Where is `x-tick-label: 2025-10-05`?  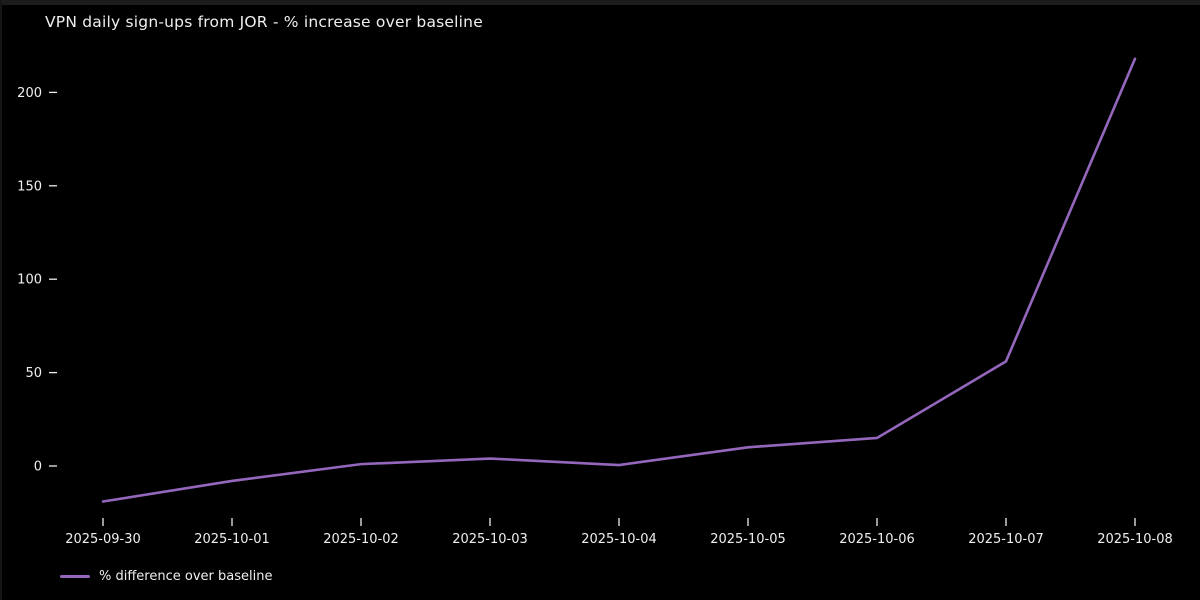
x-tick-label: 2025-10-05 is located at coordinates (748, 539).